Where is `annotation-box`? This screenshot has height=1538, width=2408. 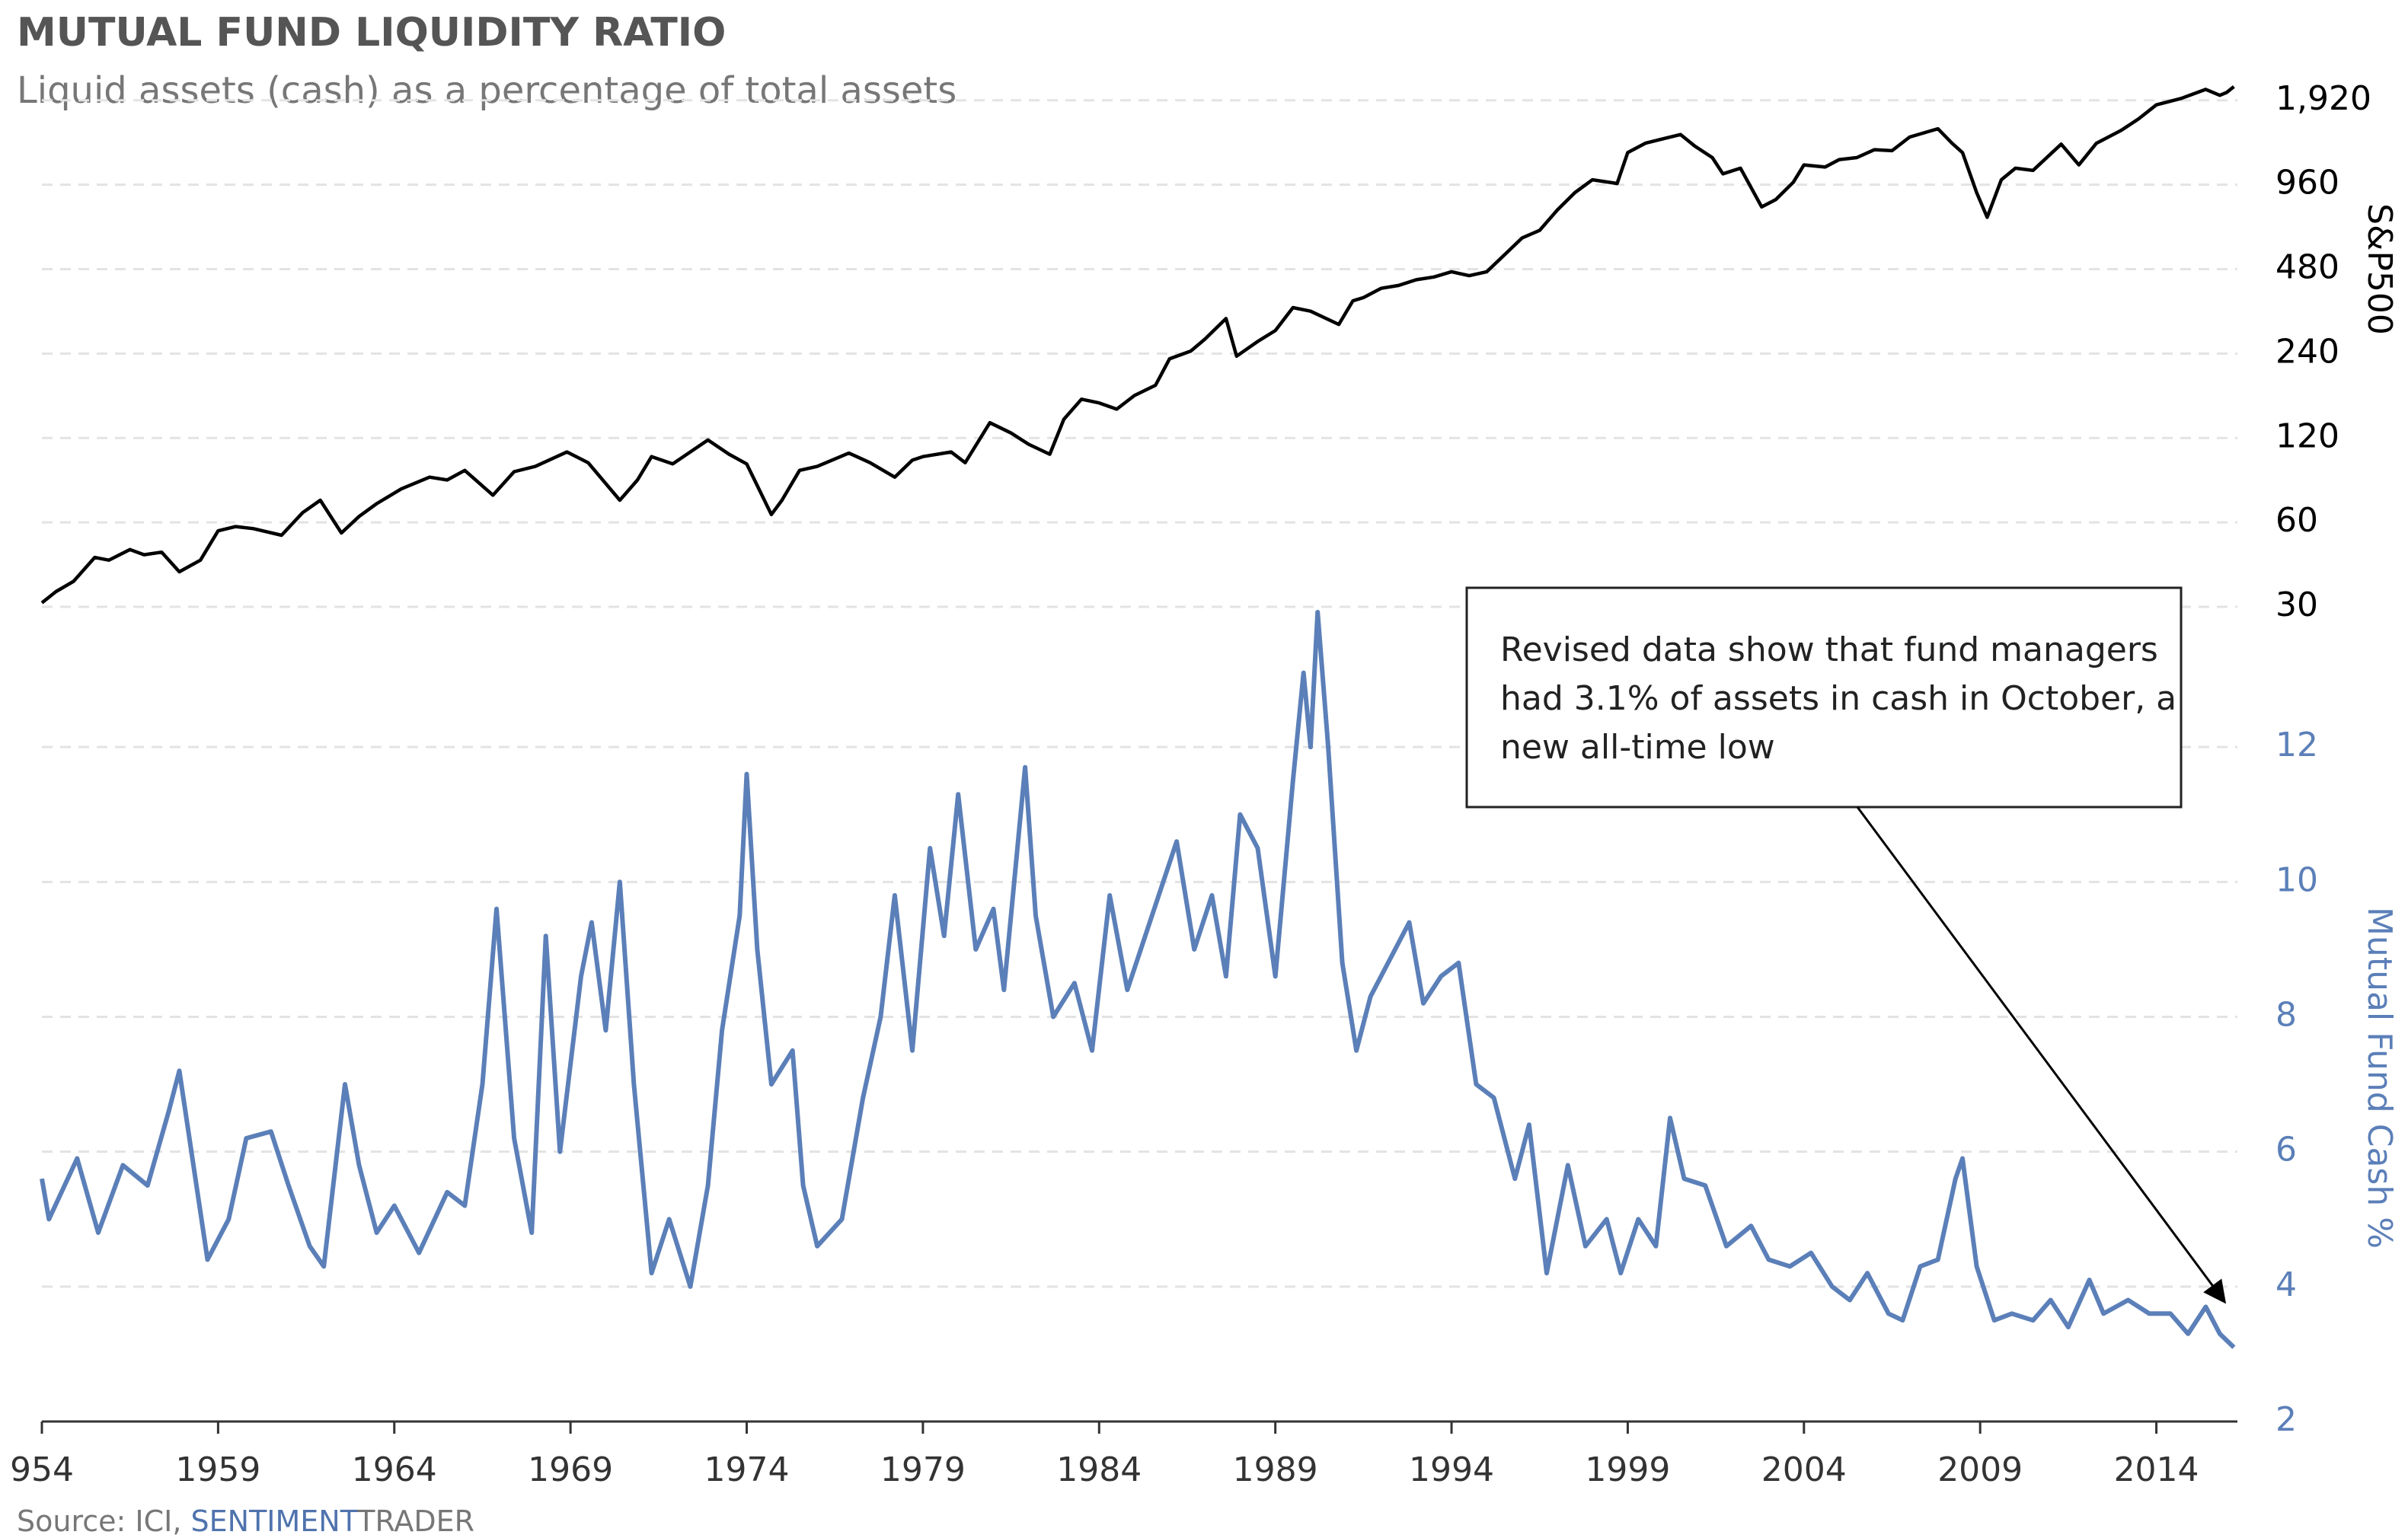 annotation-box is located at coordinates (1824, 697).